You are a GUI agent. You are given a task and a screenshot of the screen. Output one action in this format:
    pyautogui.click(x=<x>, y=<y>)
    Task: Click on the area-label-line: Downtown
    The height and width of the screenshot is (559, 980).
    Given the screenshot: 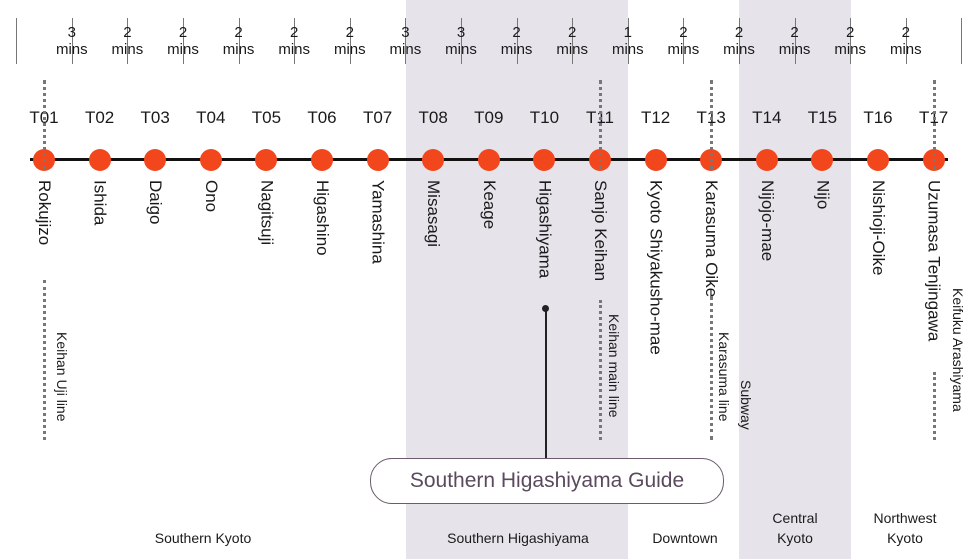 What is the action you would take?
    pyautogui.click(x=685, y=538)
    